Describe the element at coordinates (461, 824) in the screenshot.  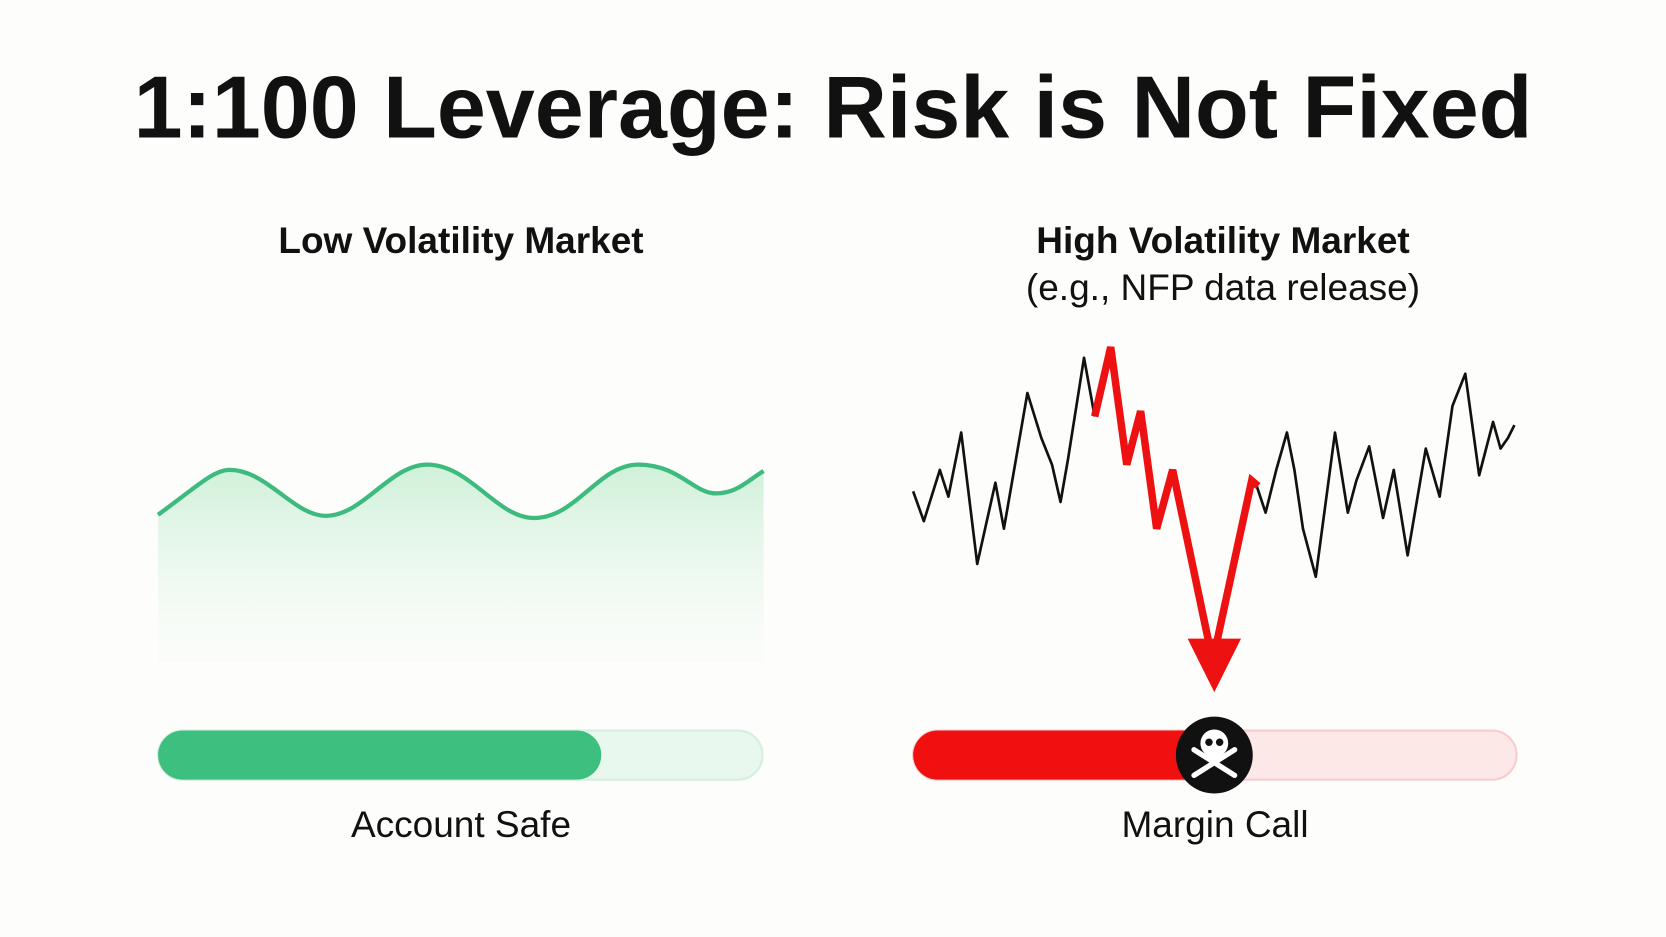
I see `status-label: Account Safe` at that location.